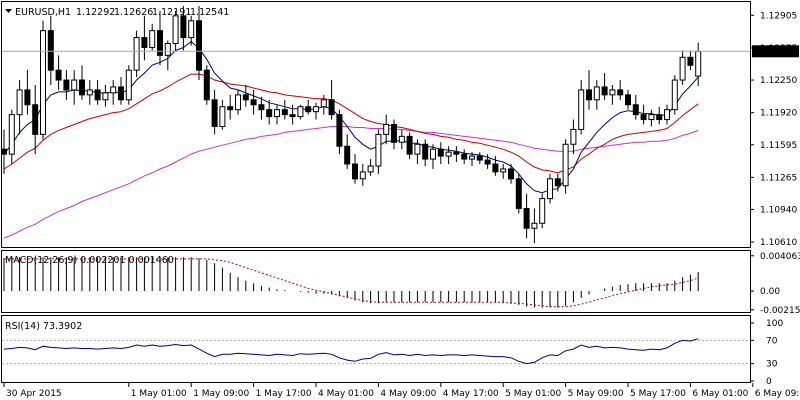  I want to click on macd-panel-frame, so click(376, 281).